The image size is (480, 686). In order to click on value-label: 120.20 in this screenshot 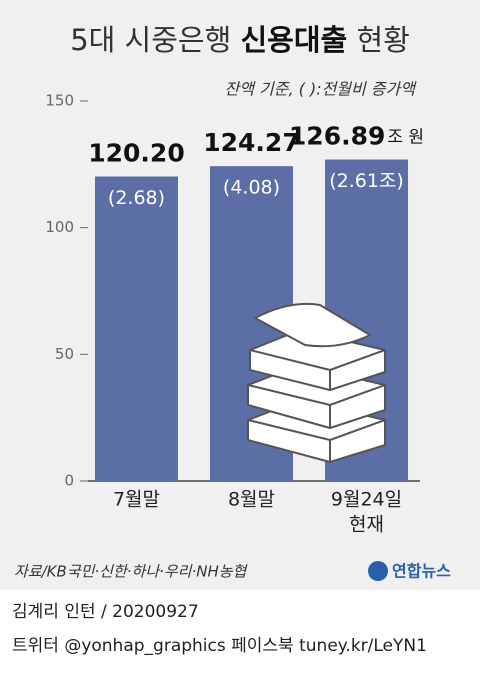, I will do `click(136, 152)`.